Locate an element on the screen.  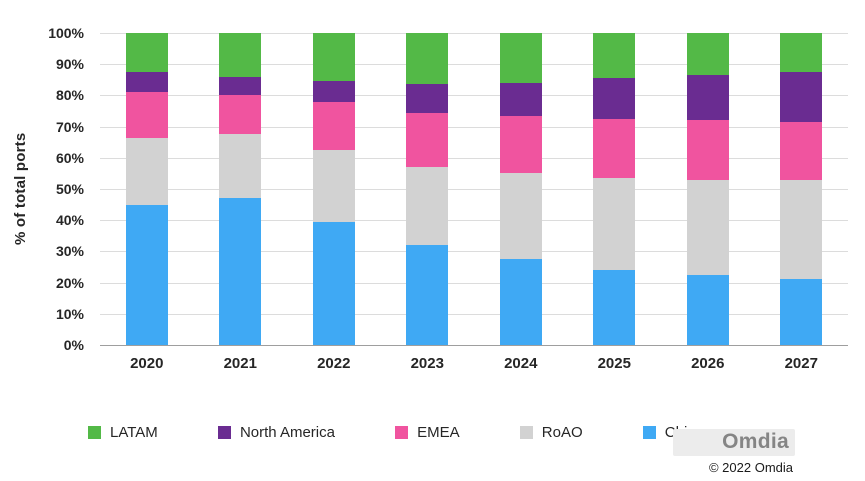
y-tick-label: 90% is located at coordinates (69, 64).